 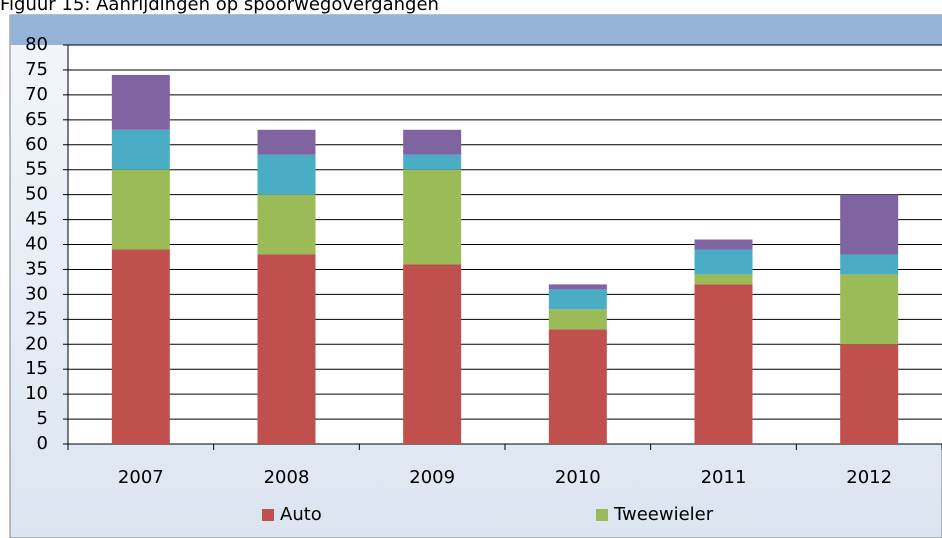 What do you see at coordinates (287, 477) in the screenshot?
I see `x-tick-label: 2008` at bounding box center [287, 477].